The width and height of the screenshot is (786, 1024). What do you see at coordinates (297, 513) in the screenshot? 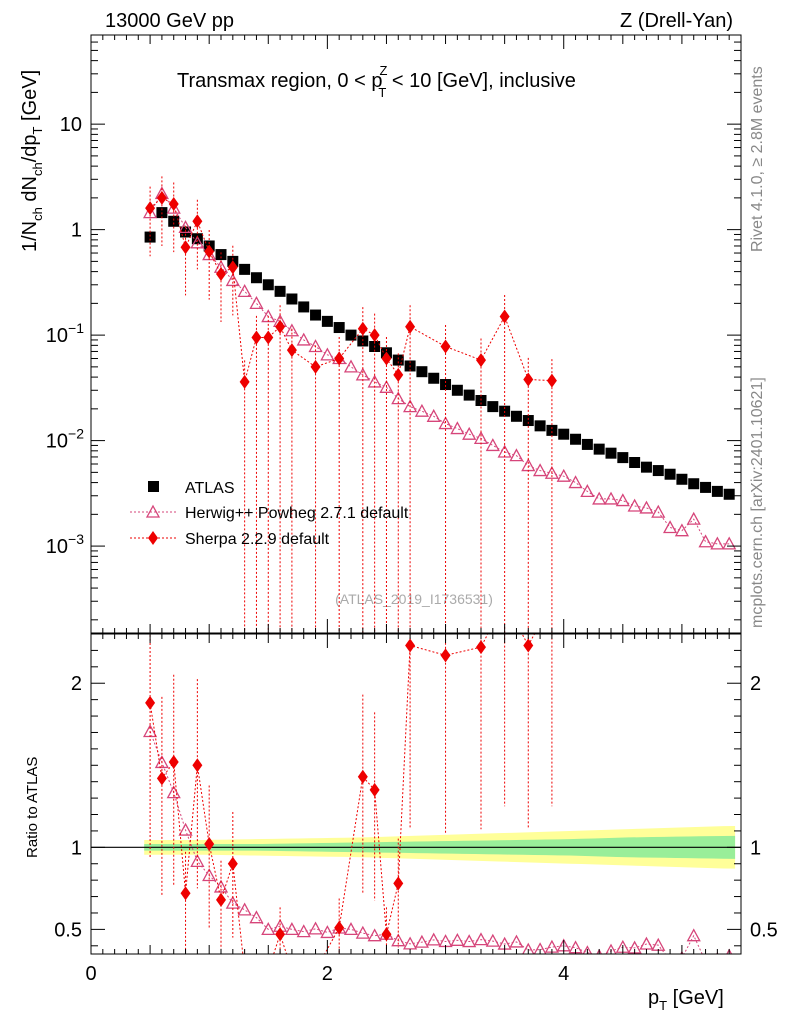
I see `legend-label-herwig: Herwig++ Powheg 2.7.1 default` at bounding box center [297, 513].